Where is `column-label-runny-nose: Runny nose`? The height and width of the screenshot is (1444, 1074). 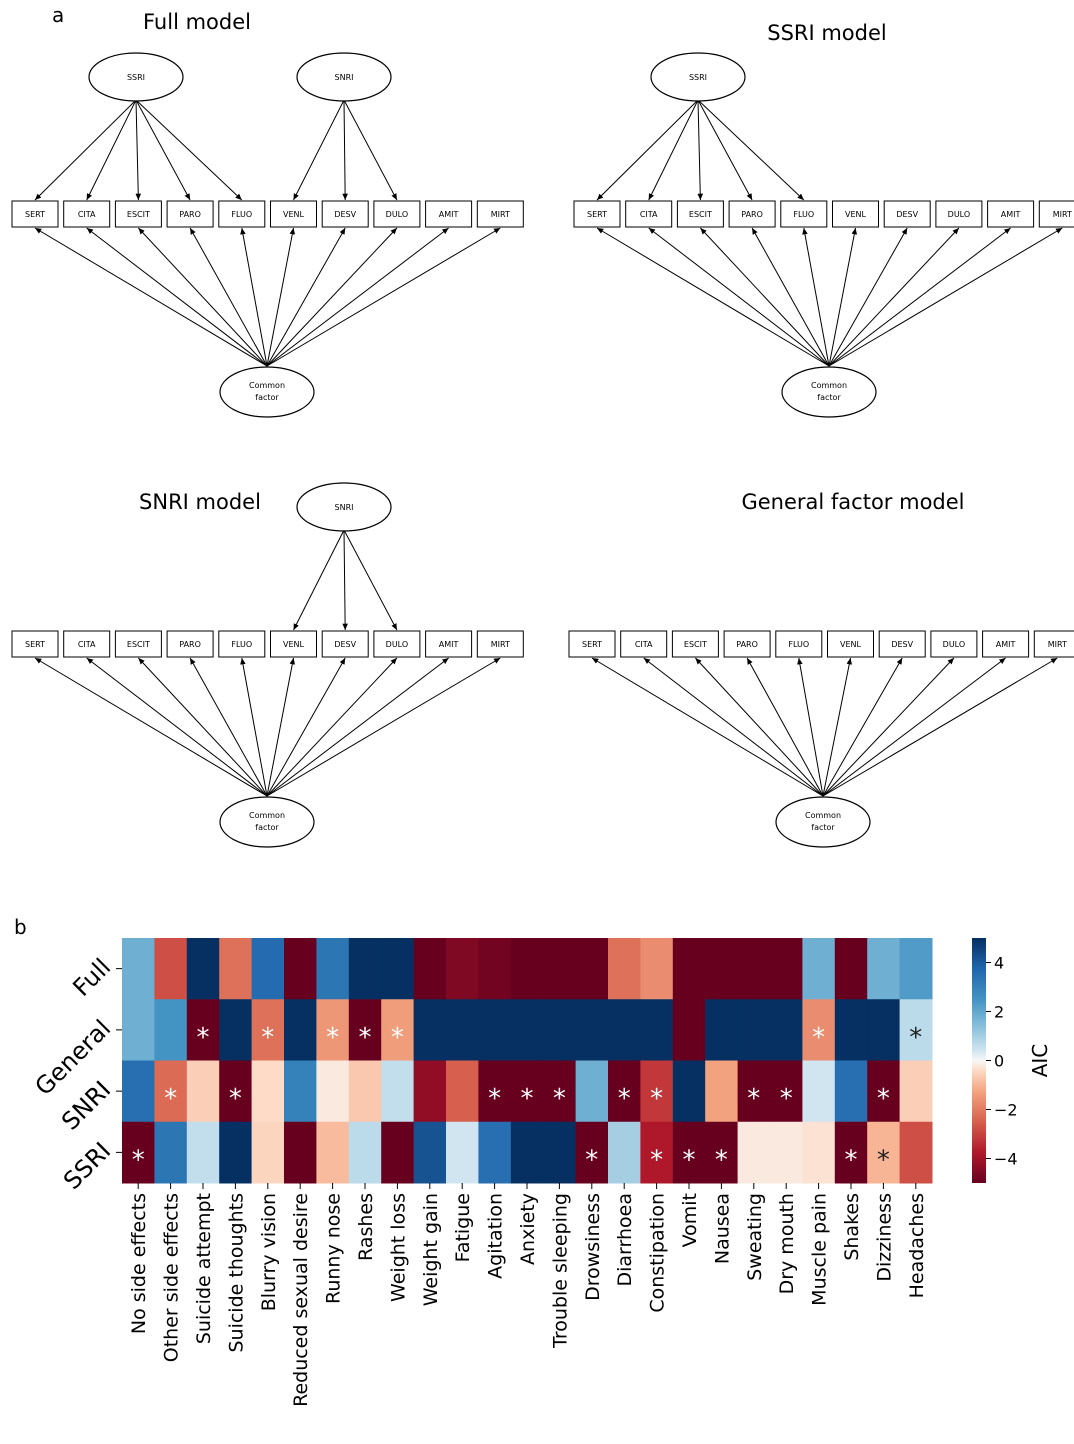
column-label-runny-nose: Runny nose is located at coordinates (334, 1248).